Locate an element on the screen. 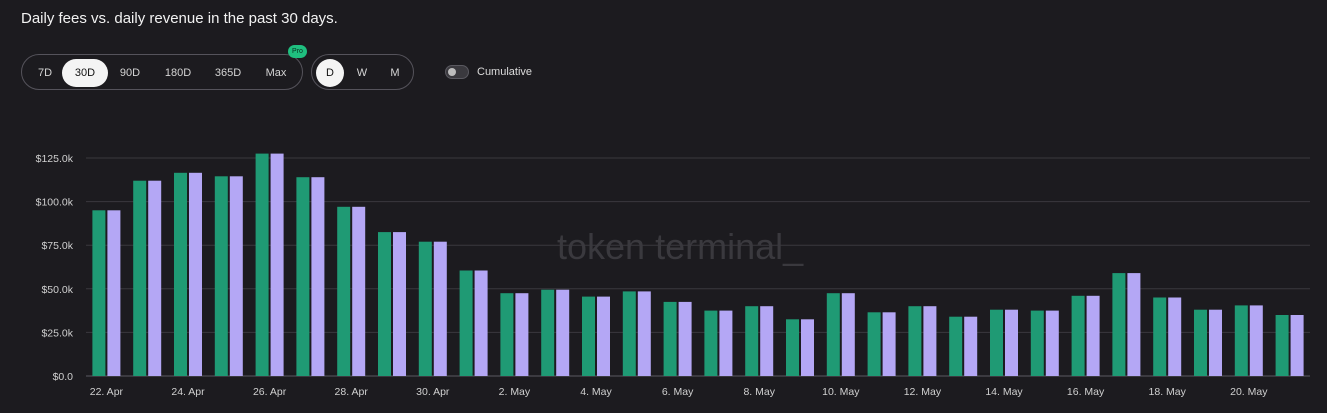 The image size is (1327, 413). x-tick-label: 30. Apr is located at coordinates (433, 392).